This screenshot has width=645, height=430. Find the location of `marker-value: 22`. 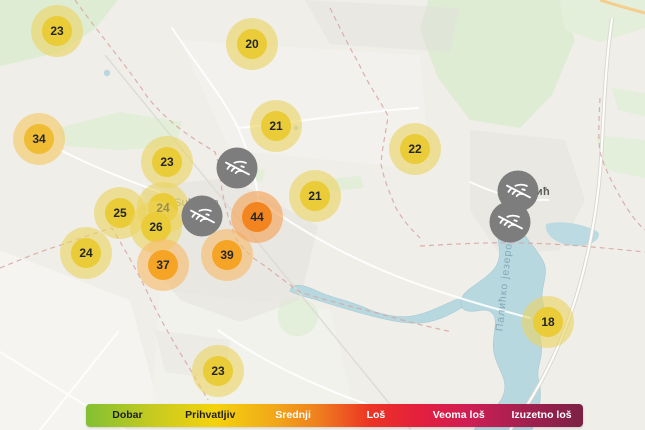

marker-value: 22 is located at coordinates (415, 149).